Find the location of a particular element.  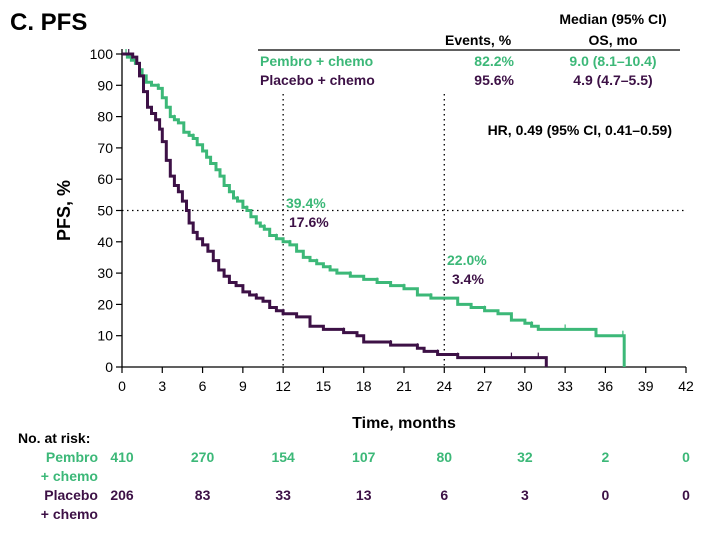

at-risk-count: 80 is located at coordinates (444, 457).